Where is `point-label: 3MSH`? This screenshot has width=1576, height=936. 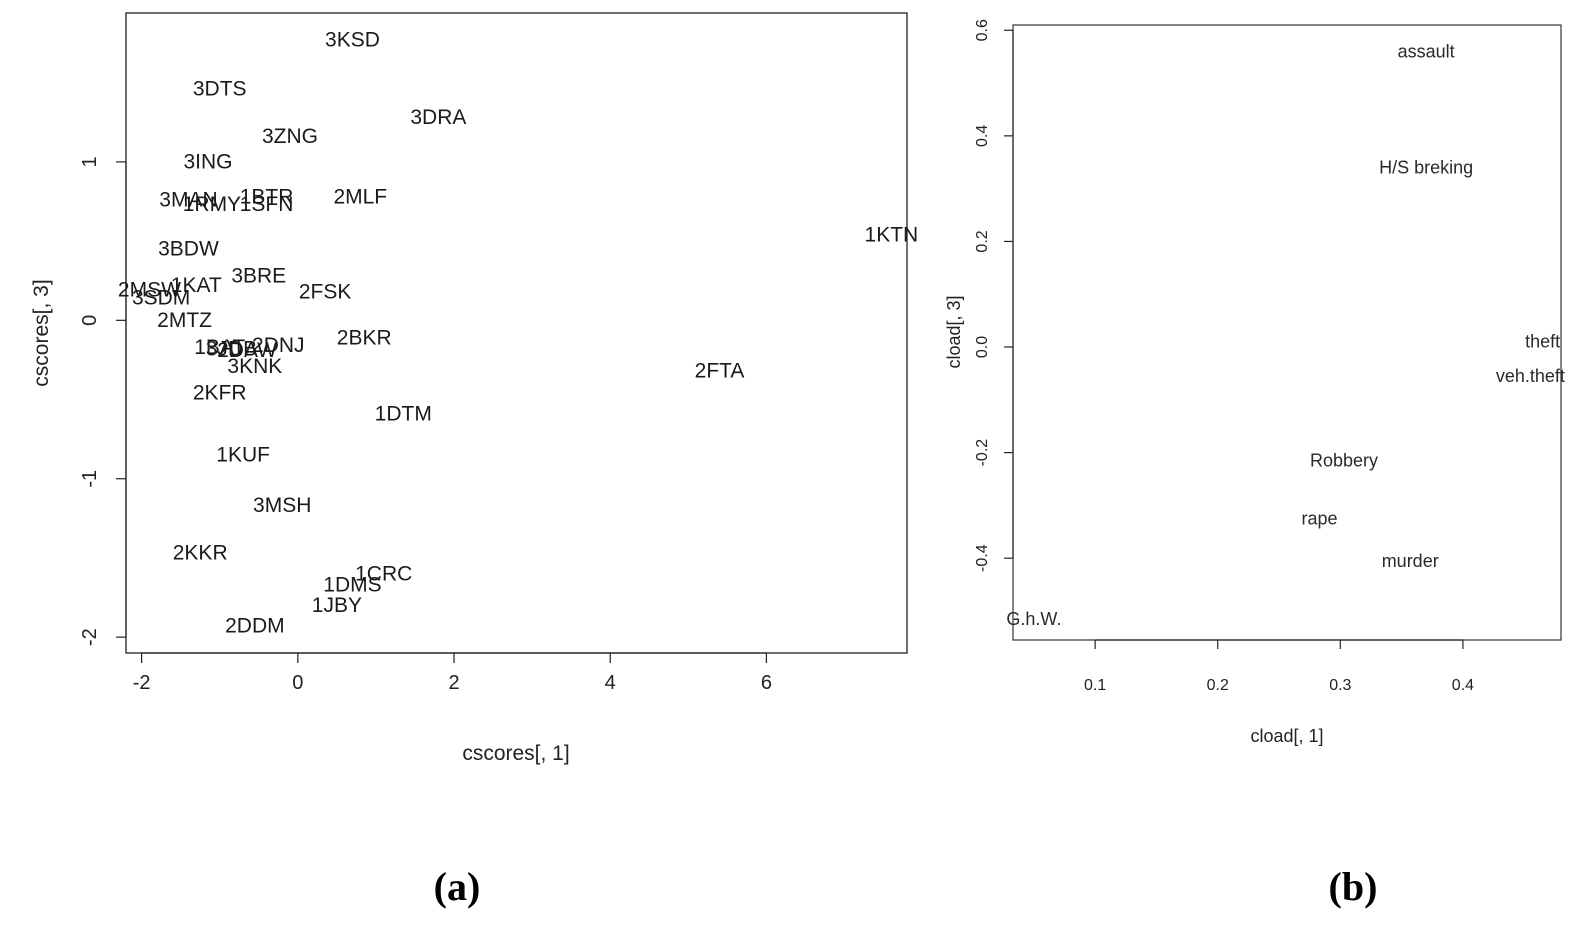
point-label: 3MSH is located at coordinates (282, 505).